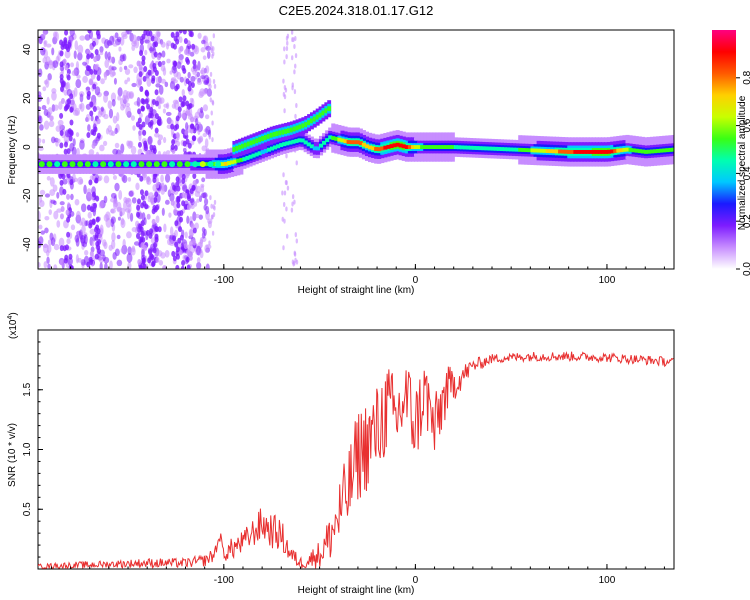  I want to click on spectrogram-y-tick-label: 20, so click(27, 98).